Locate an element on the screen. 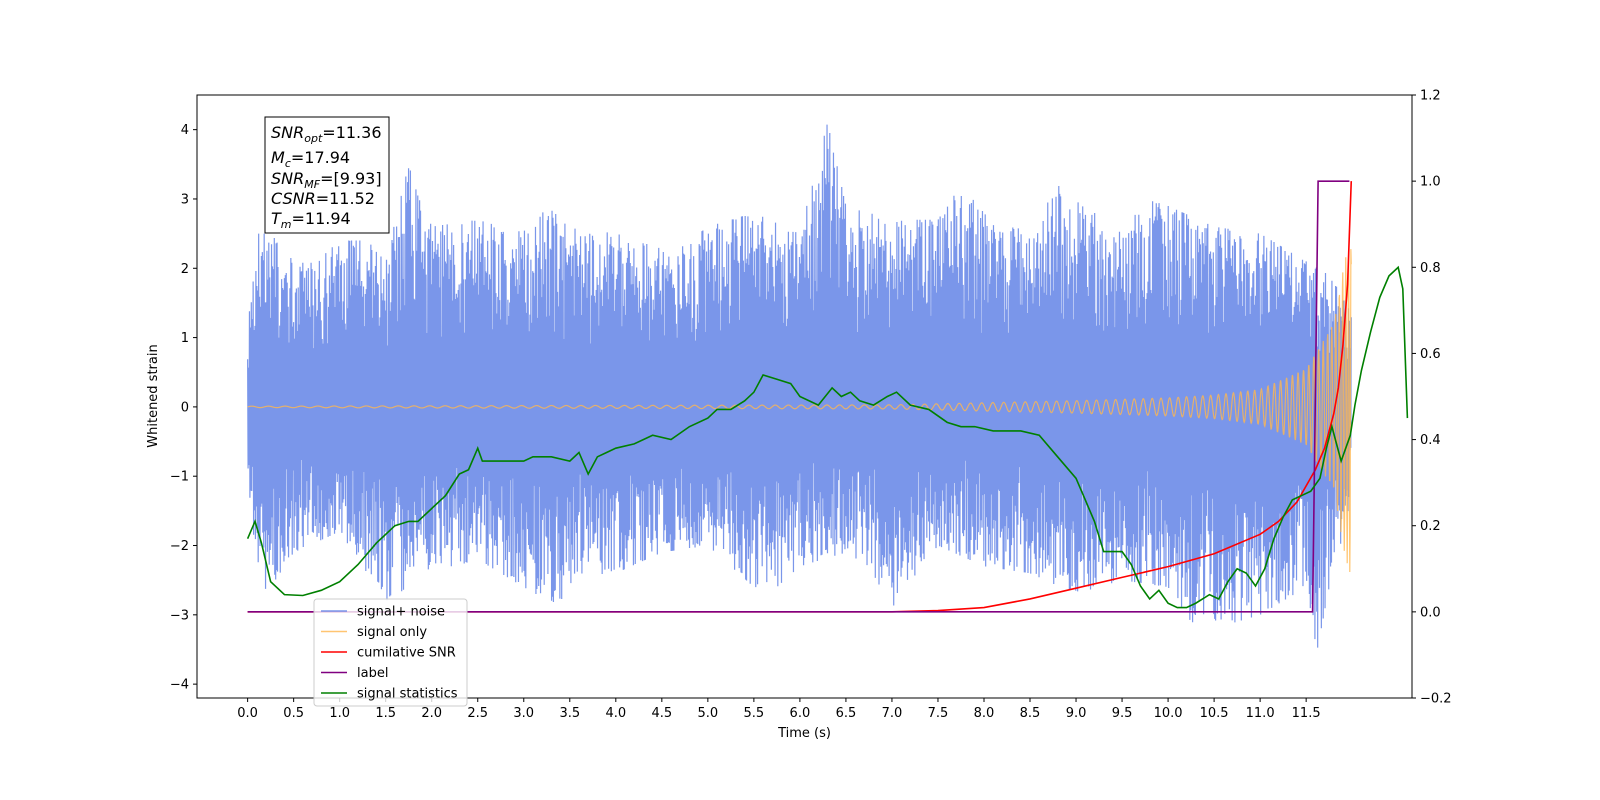  x-tick-label: 4.0 is located at coordinates (615, 713).